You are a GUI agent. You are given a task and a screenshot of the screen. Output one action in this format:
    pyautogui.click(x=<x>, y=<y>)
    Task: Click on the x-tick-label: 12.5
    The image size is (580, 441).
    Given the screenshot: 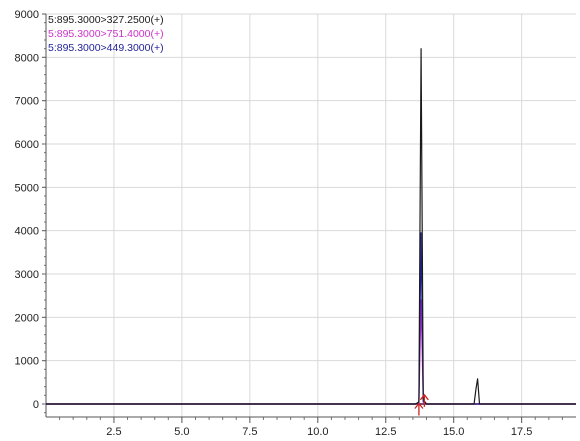 What is the action you would take?
    pyautogui.click(x=385, y=432)
    